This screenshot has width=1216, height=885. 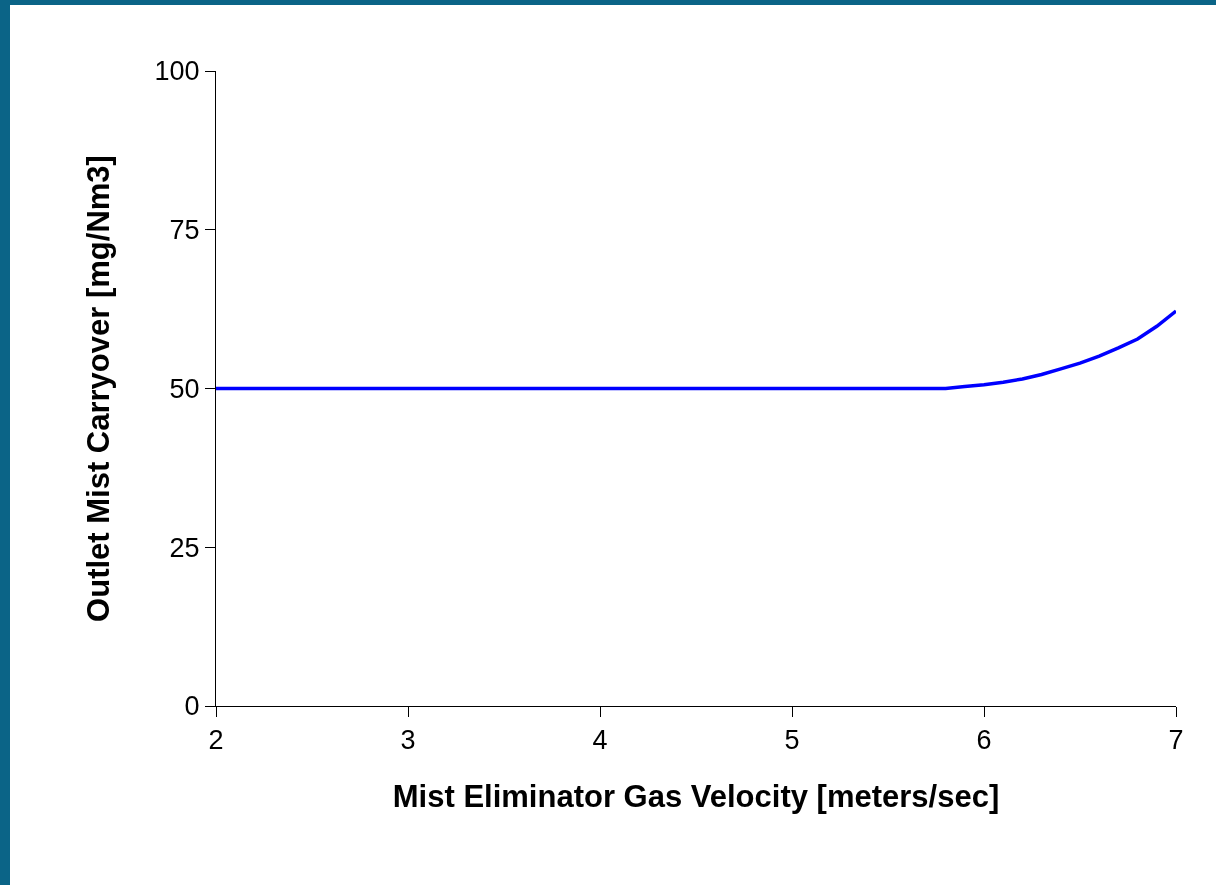 What do you see at coordinates (192, 706) in the screenshot?
I see `y-tick-label: 0` at bounding box center [192, 706].